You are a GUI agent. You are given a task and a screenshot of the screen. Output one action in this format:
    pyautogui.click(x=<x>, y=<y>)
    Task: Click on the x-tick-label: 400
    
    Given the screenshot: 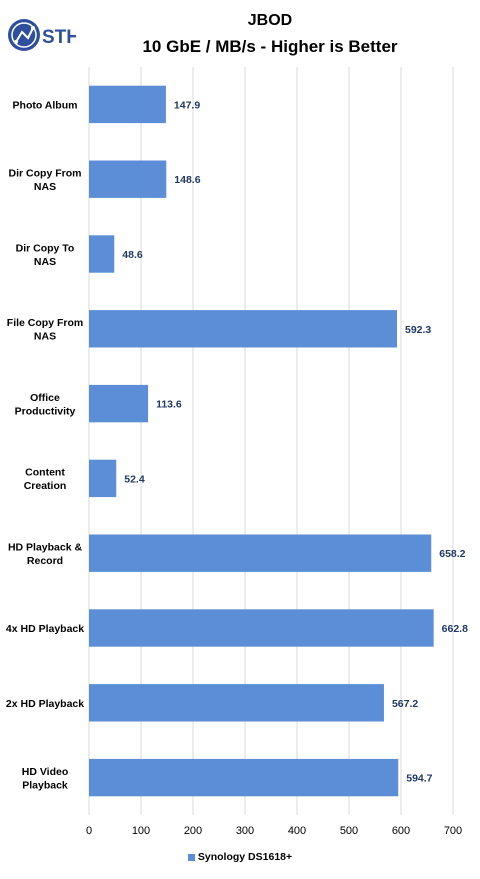 What is the action you would take?
    pyautogui.click(x=297, y=831)
    